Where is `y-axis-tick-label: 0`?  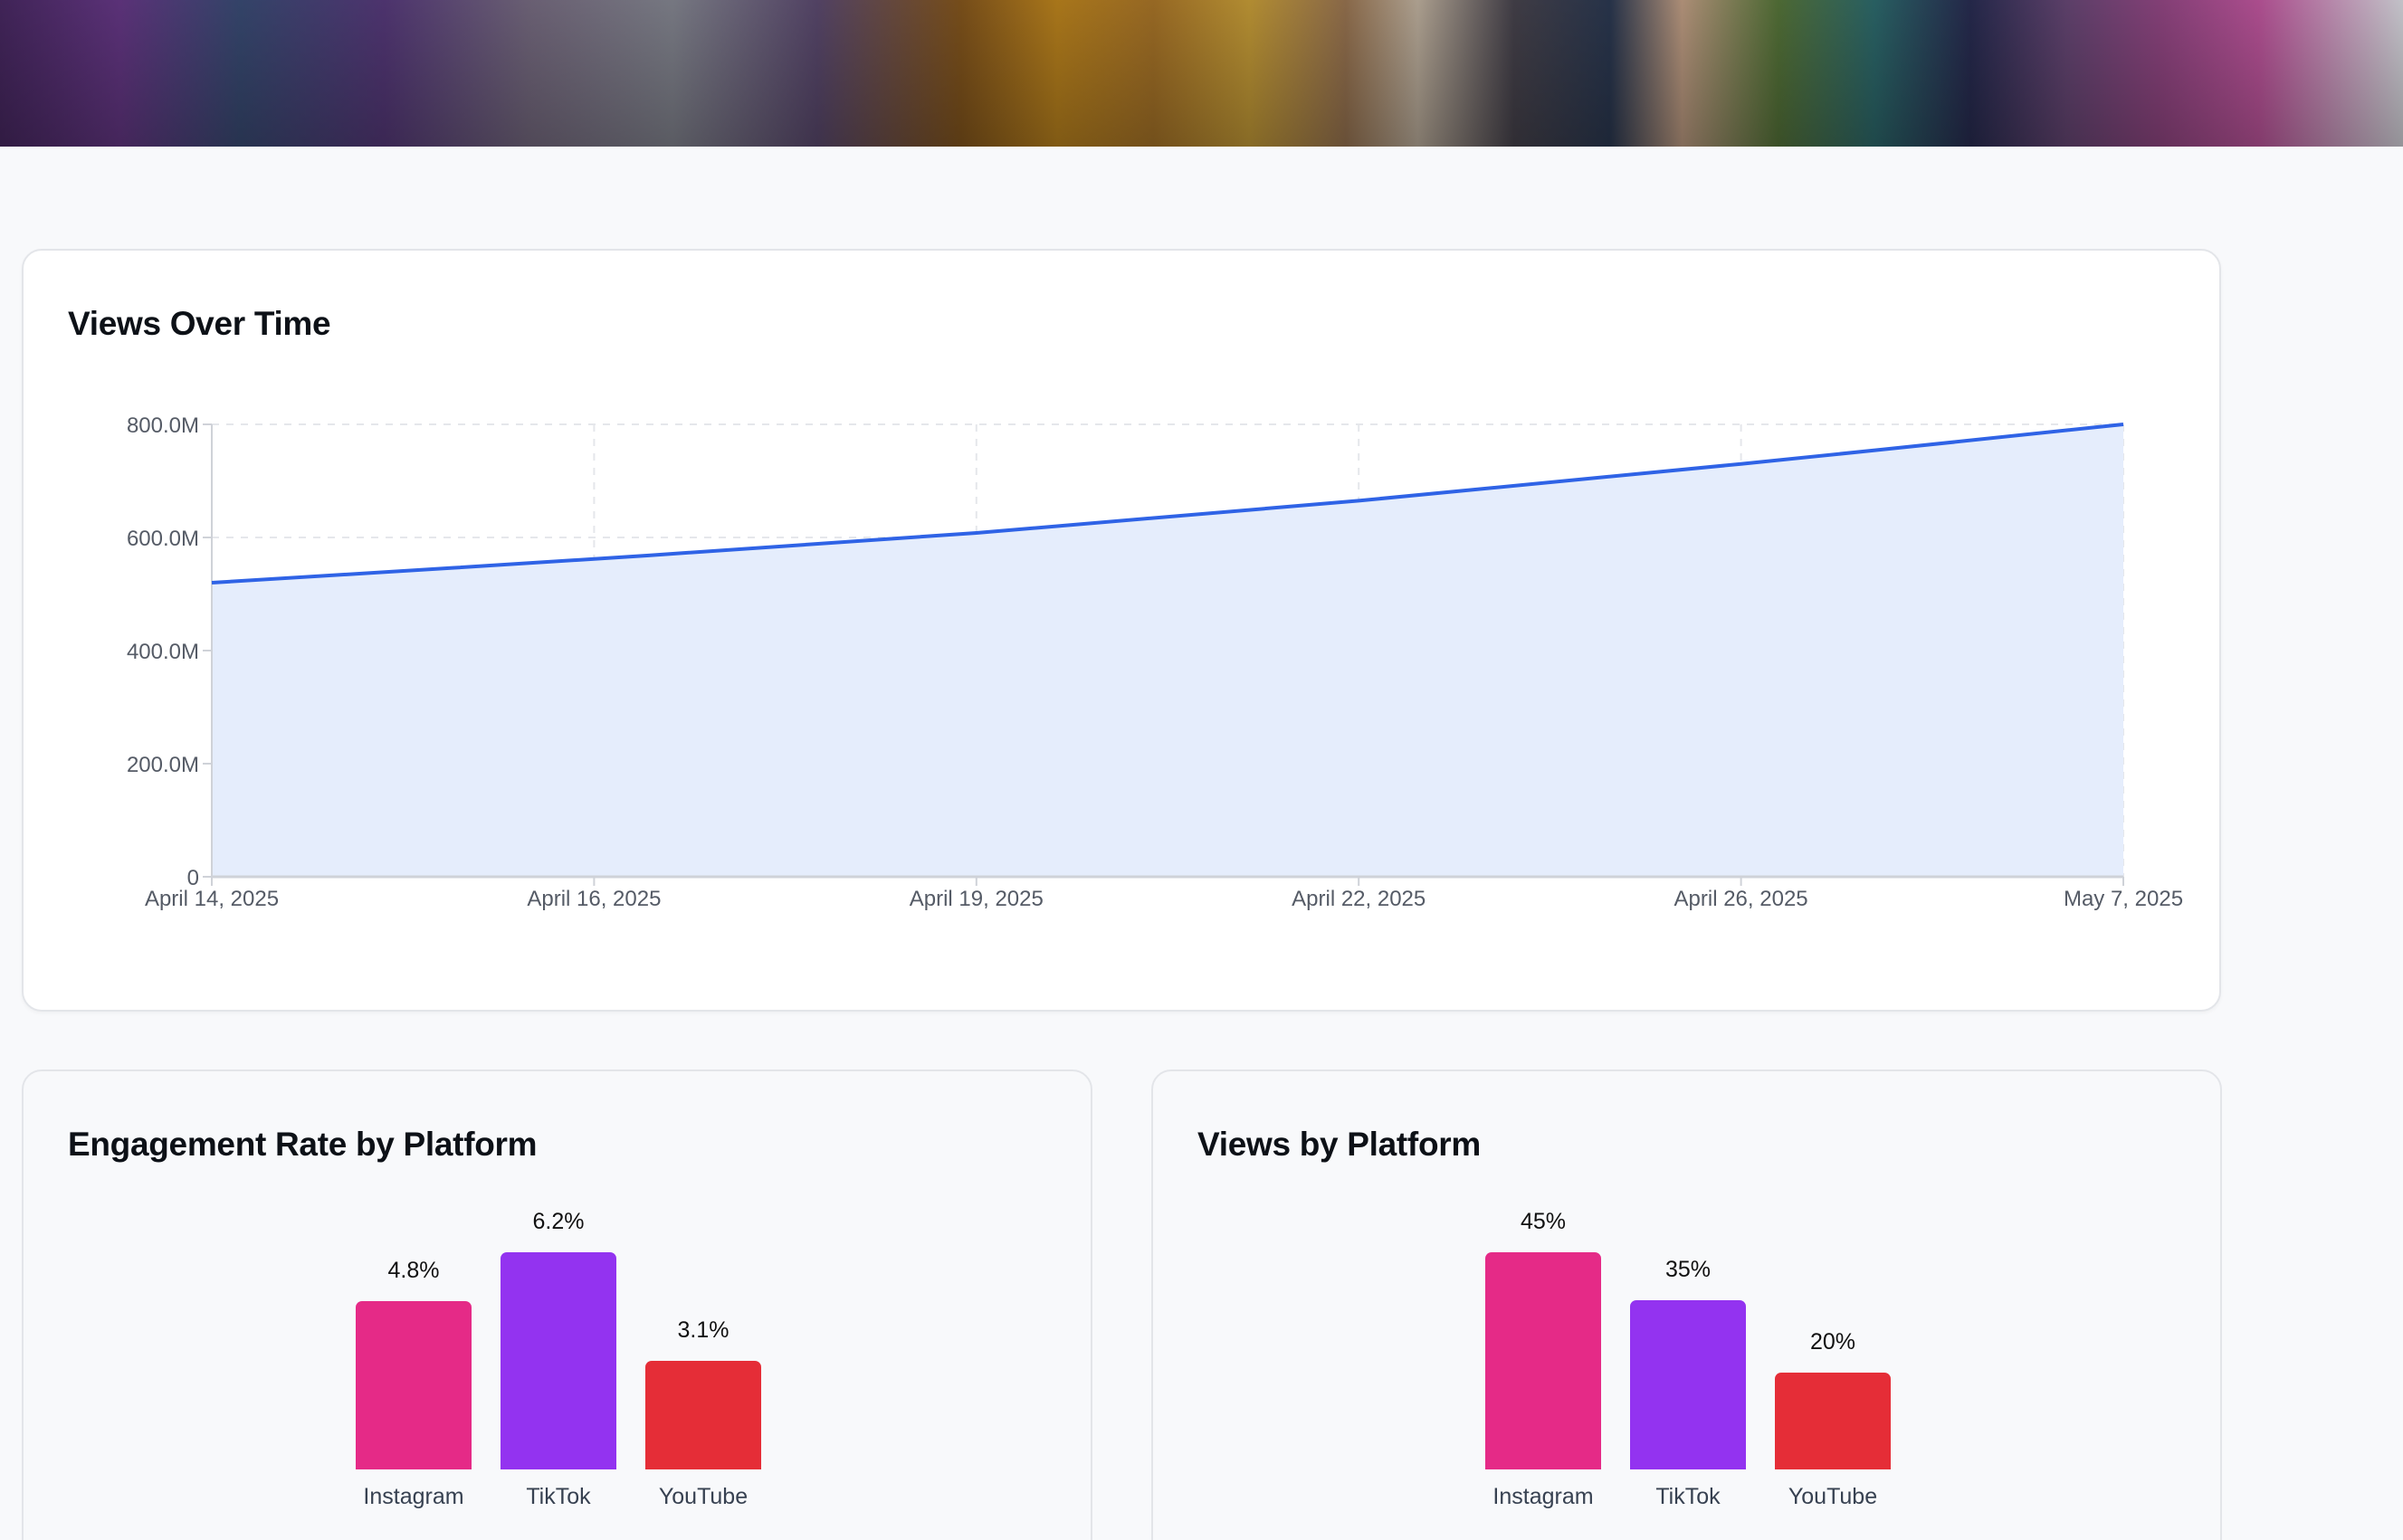 y-axis-tick-label: 0 is located at coordinates (193, 878).